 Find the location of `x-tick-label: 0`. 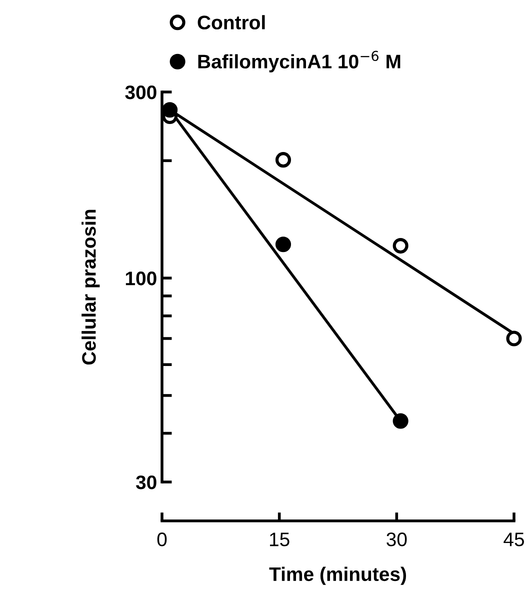

x-tick-label: 0 is located at coordinates (162, 539).